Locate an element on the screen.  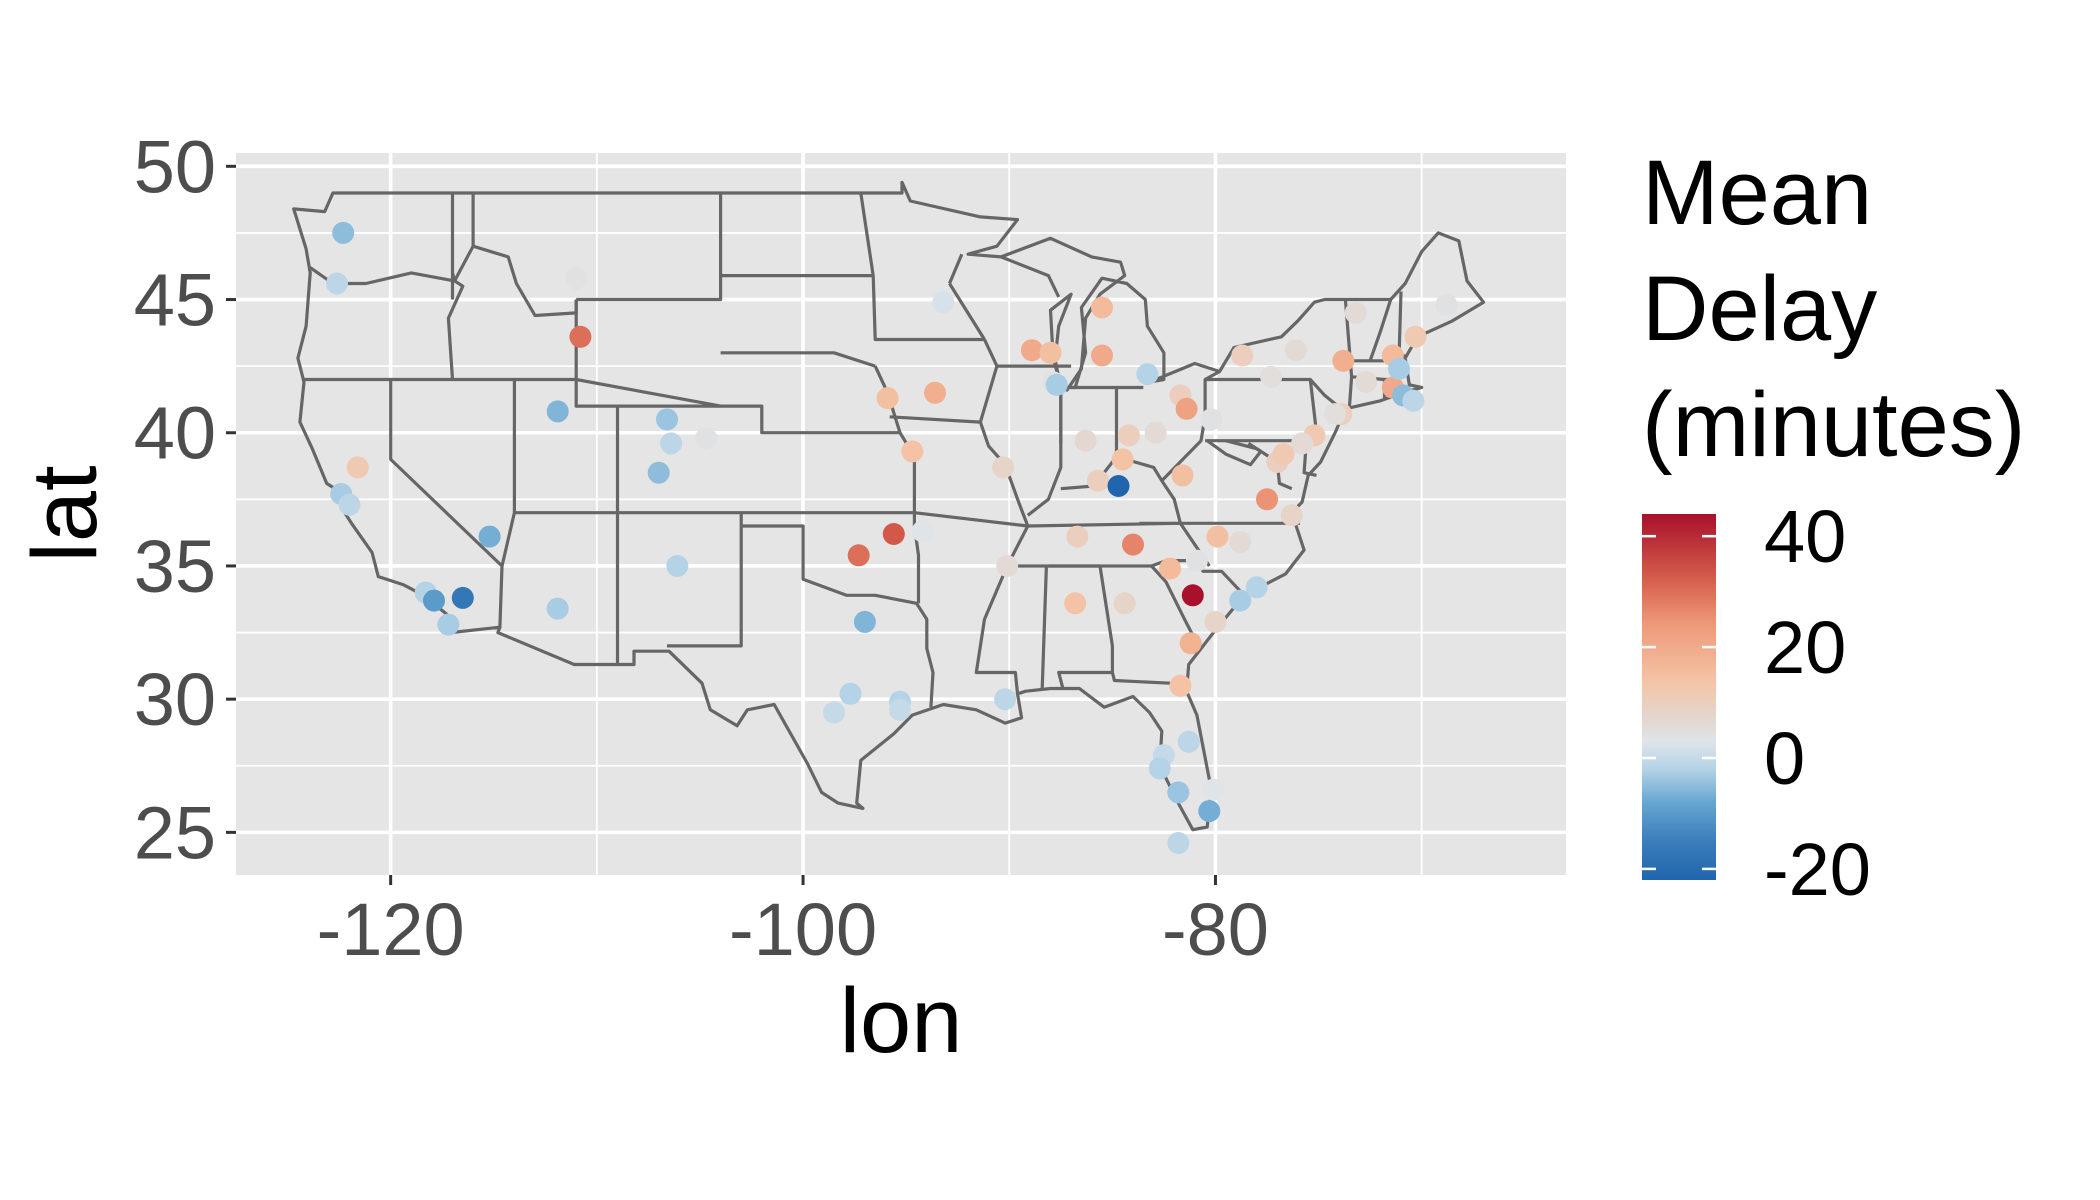
y-tick-label: 25 is located at coordinates (175, 832).